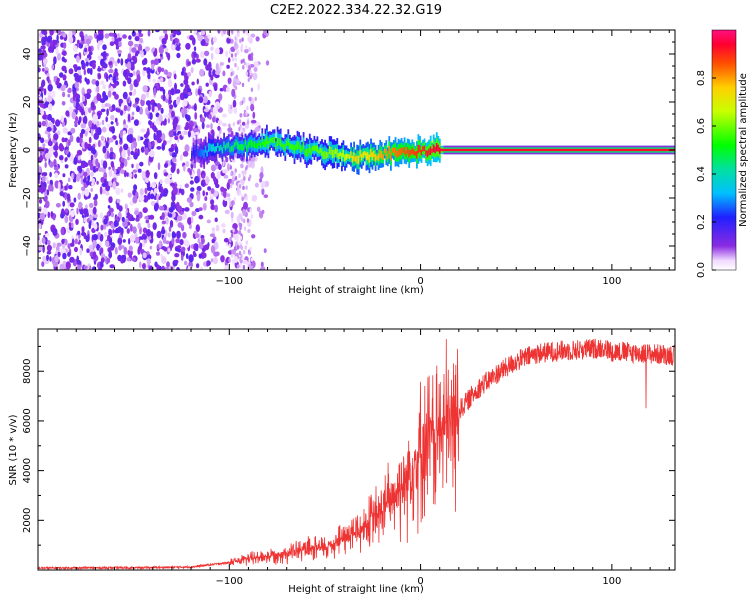  Describe the element at coordinates (743, 150) in the screenshot. I see `colorbar-label: Normalized spectral amplitude` at that location.